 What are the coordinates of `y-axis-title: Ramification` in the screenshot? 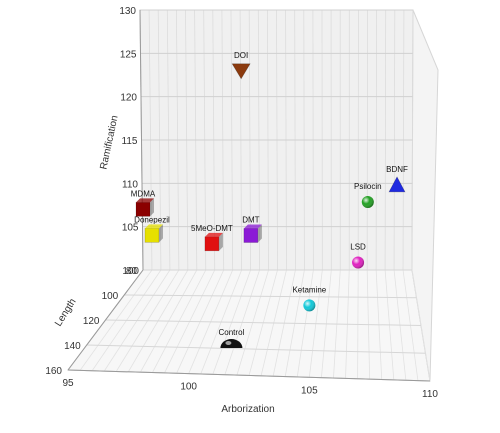 It's located at (109, 142).